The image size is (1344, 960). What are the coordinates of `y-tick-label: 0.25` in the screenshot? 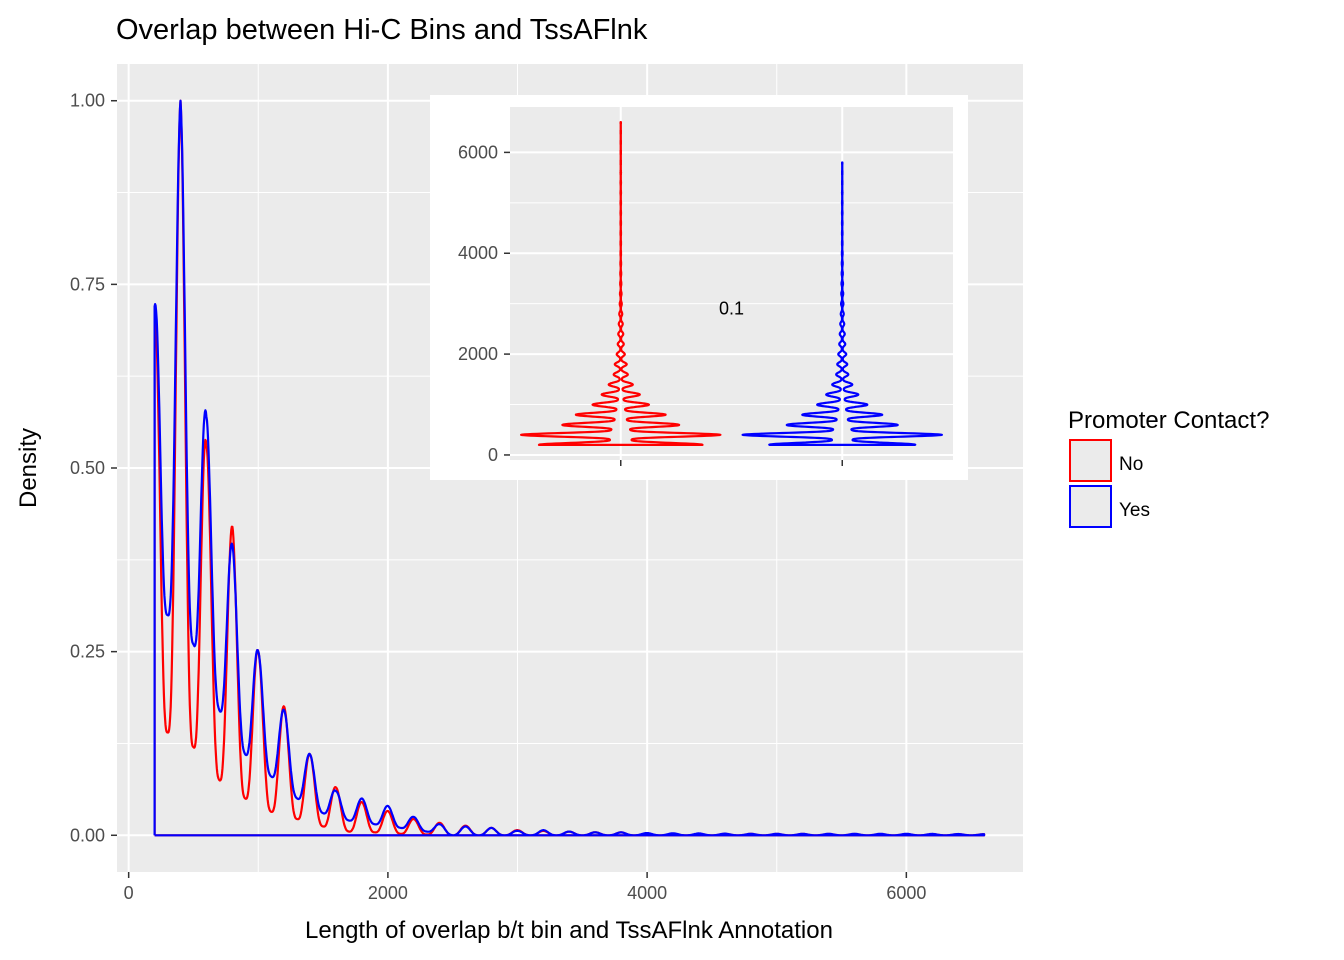 It's located at (87, 652).